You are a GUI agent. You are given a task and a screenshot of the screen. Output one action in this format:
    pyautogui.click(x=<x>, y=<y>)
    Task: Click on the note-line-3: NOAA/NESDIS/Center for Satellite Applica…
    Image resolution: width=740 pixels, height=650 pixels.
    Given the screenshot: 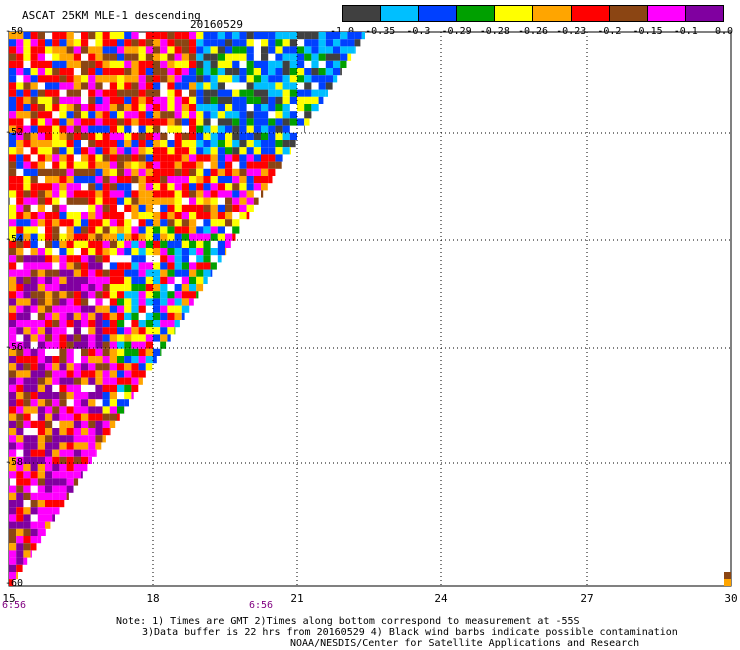 What is the action you would take?
    pyautogui.click(x=465, y=643)
    